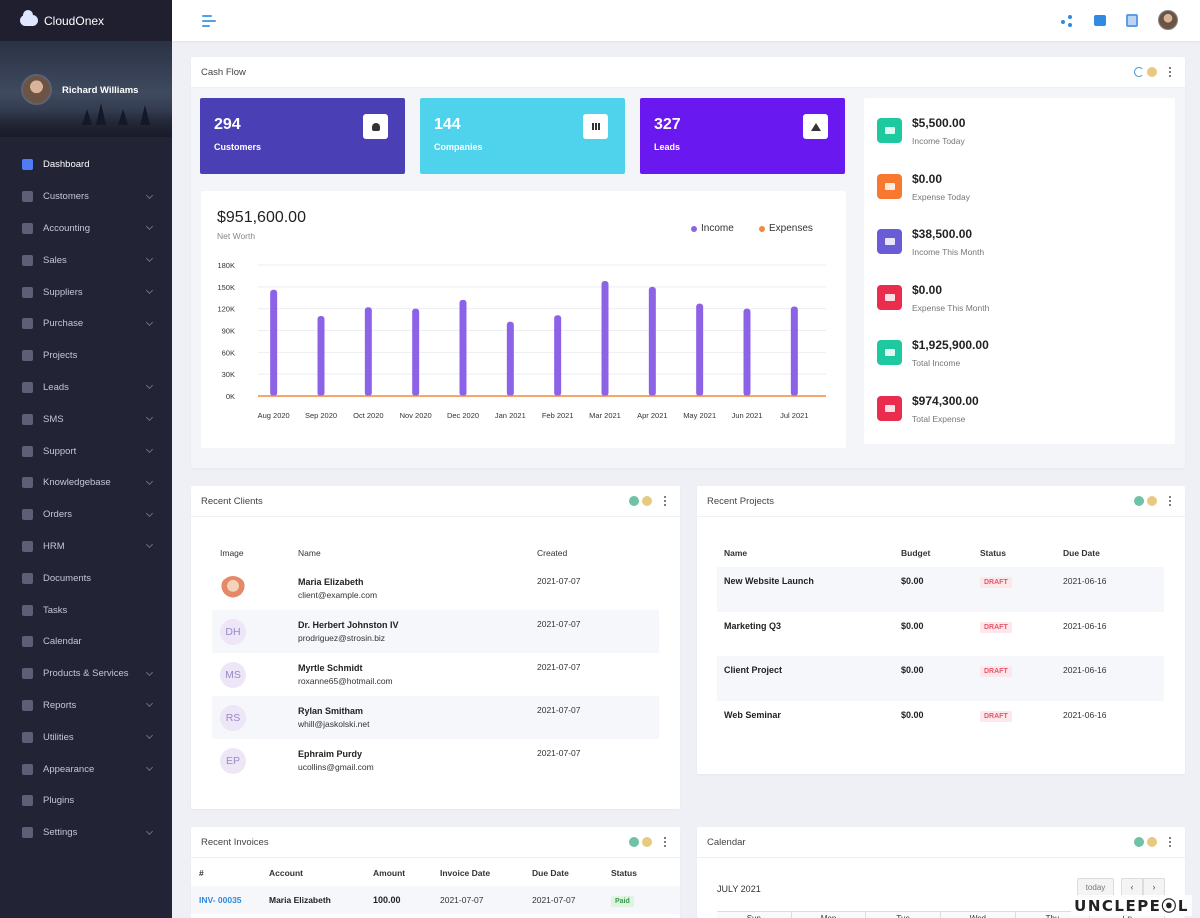 This screenshot has height=918, width=1200. I want to click on sidebar-item-knowledgebase: Knowledgebase, so click(86, 483).